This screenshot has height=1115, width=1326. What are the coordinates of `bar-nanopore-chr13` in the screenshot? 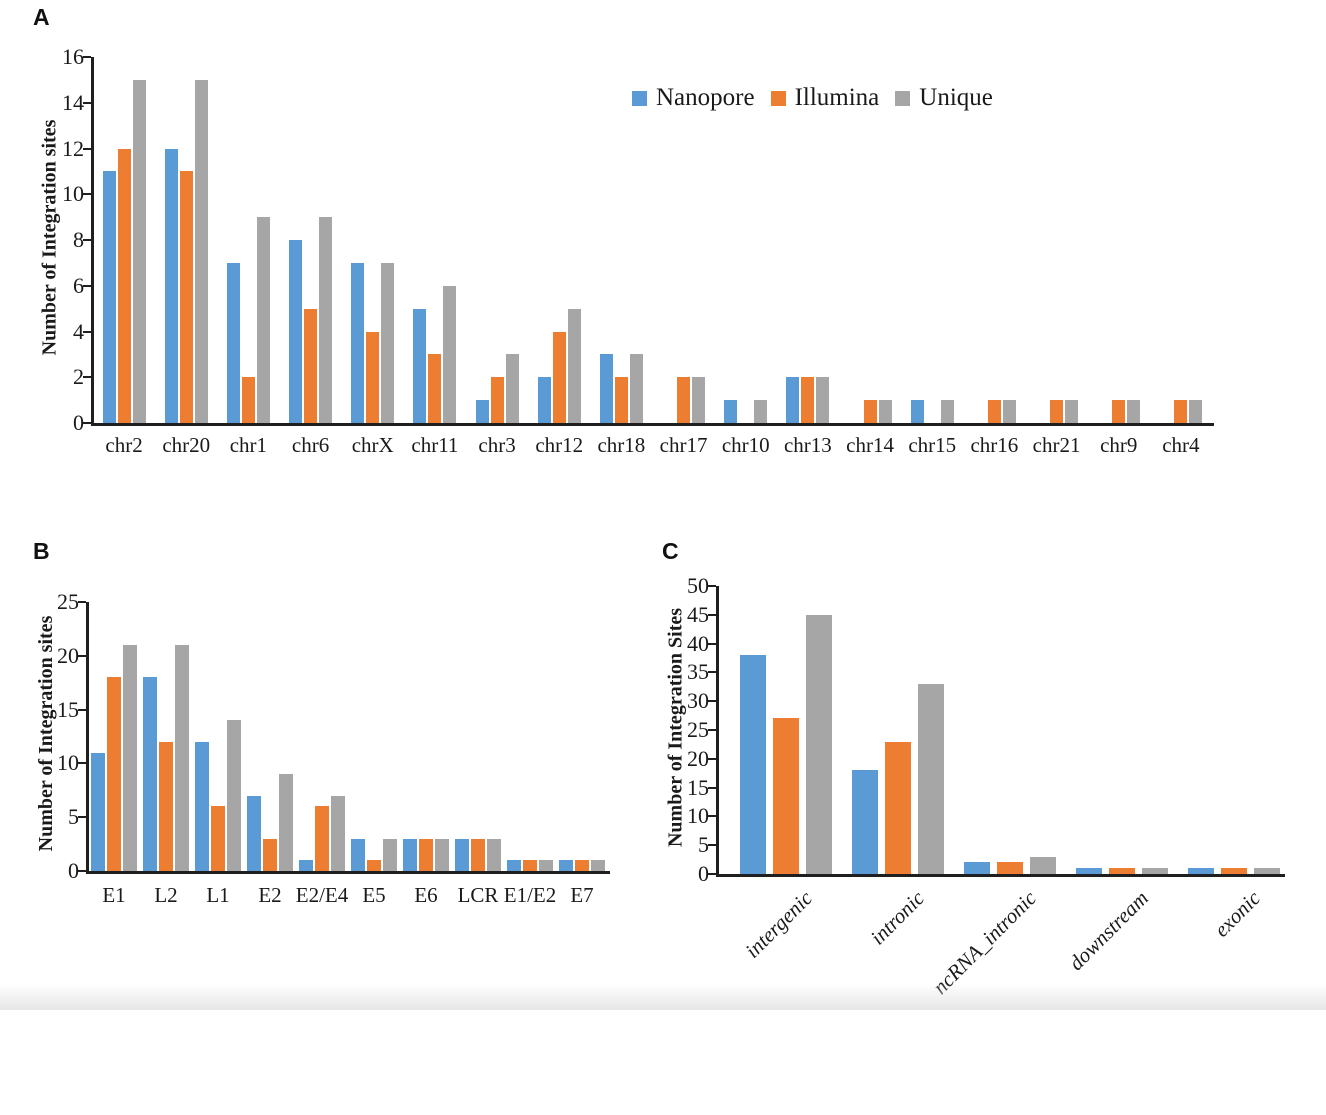 It's located at (793, 400).